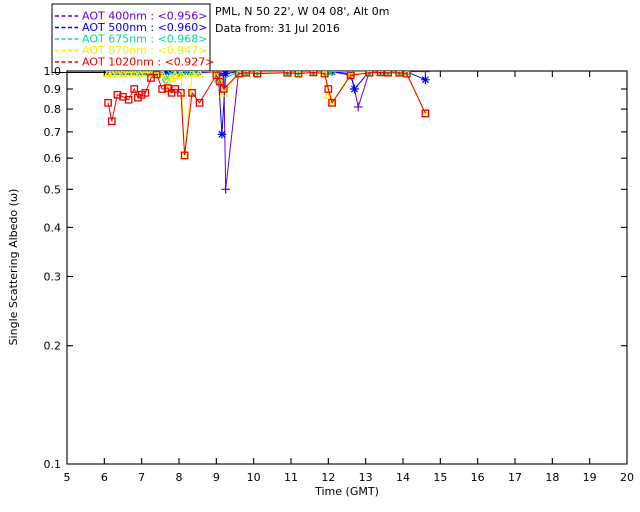  Describe the element at coordinates (104, 477) in the screenshot. I see `x-tick-label: 6` at that location.